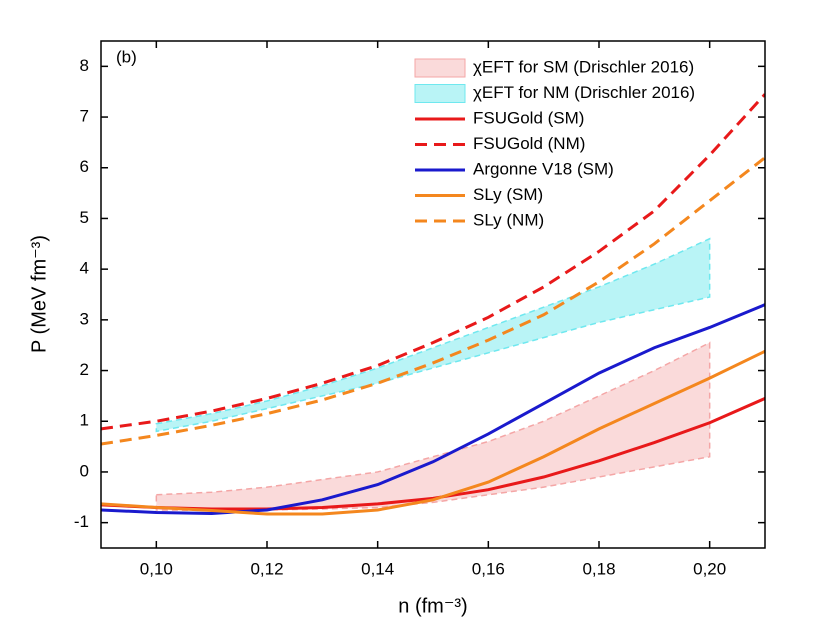 This screenshot has height=636, width=830. What do you see at coordinates (84, 217) in the screenshot?
I see `y-tick-label: 5` at bounding box center [84, 217].